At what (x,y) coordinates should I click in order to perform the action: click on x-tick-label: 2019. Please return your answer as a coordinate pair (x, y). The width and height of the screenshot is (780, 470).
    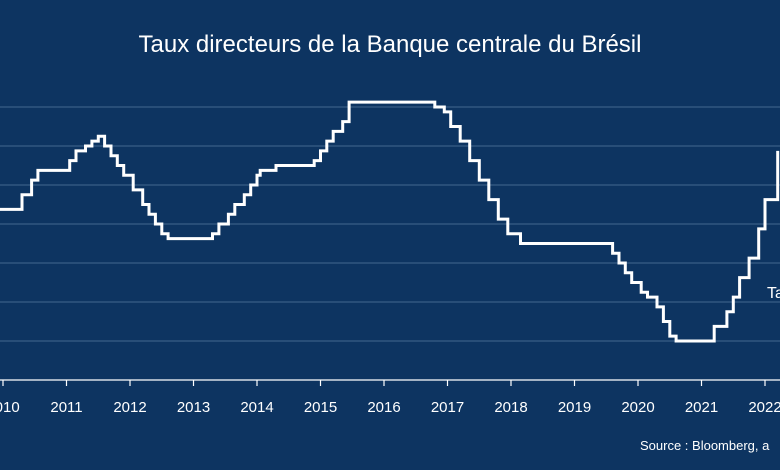
    Looking at the image, I should click on (574, 407).